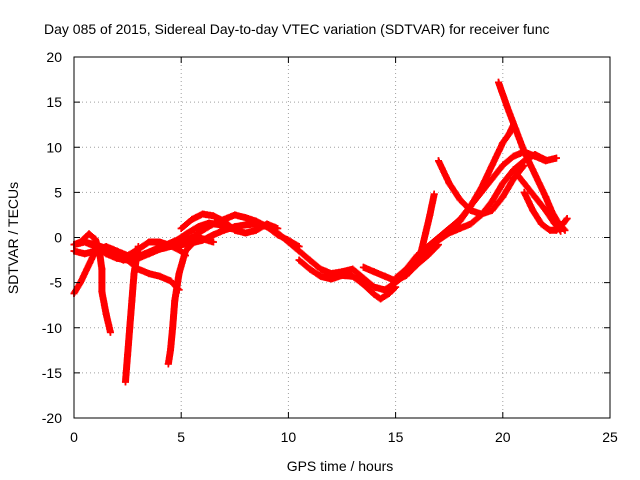  What do you see at coordinates (56, 283) in the screenshot?
I see `y-tick-label: -5` at bounding box center [56, 283].